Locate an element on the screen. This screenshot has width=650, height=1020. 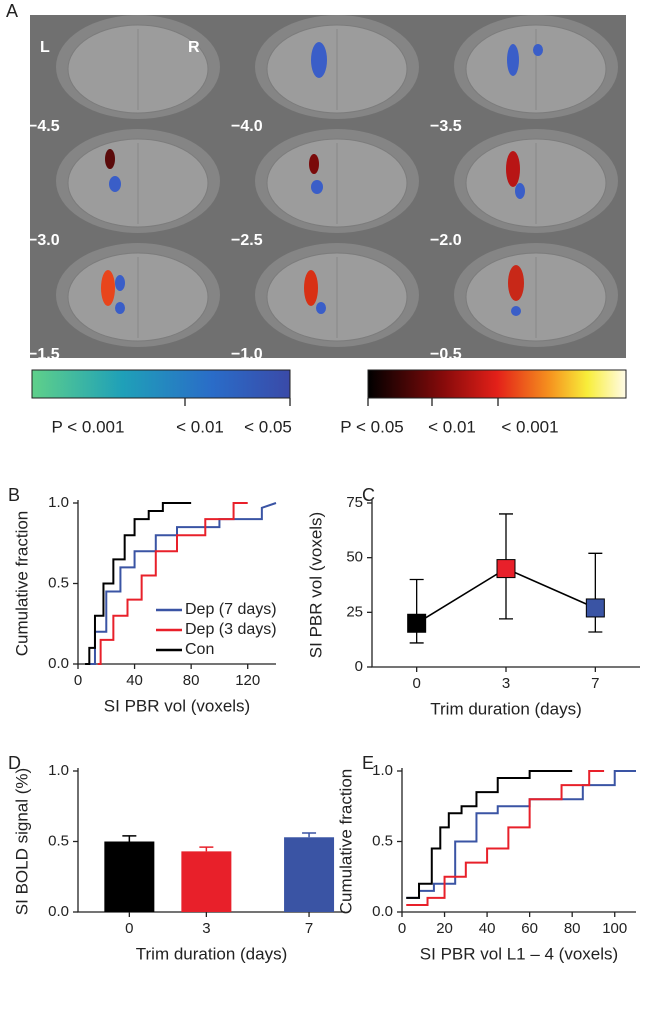
panel-label: B is located at coordinates (14, 495).